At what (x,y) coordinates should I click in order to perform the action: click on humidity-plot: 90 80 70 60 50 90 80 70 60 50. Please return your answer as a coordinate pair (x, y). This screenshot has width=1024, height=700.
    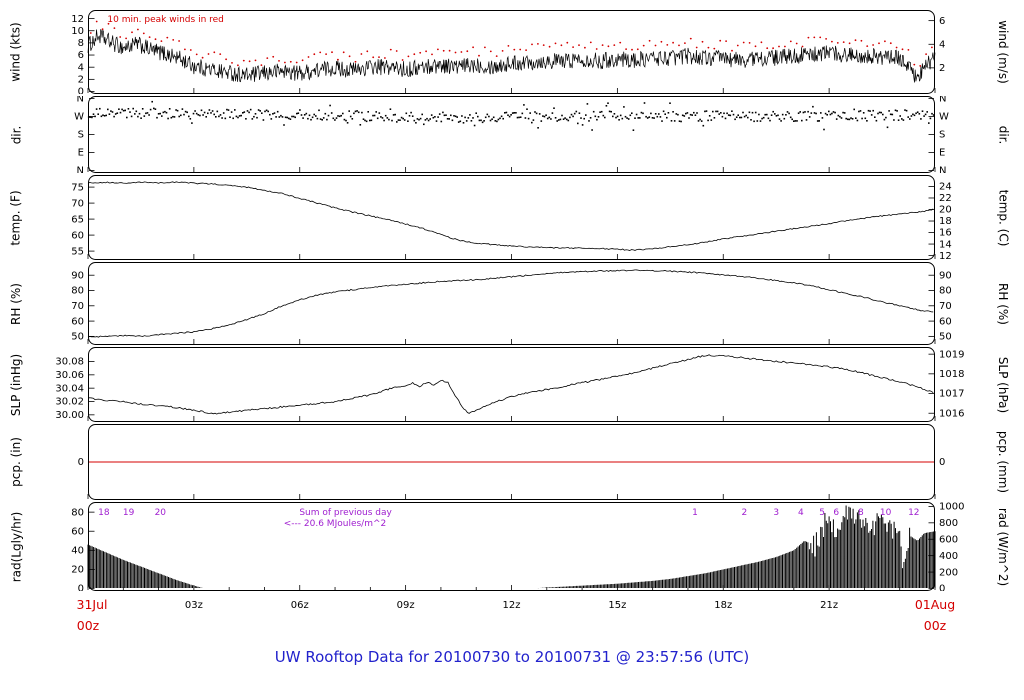
    Looking at the image, I should click on (511, 303).